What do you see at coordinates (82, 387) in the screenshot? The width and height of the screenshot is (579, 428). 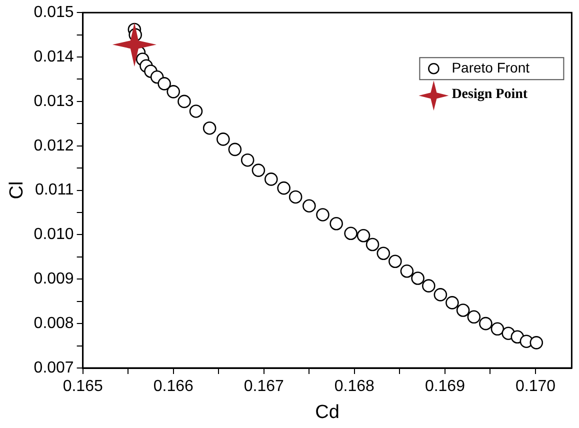 I see `x-tick-label: 0.165` at bounding box center [82, 387].